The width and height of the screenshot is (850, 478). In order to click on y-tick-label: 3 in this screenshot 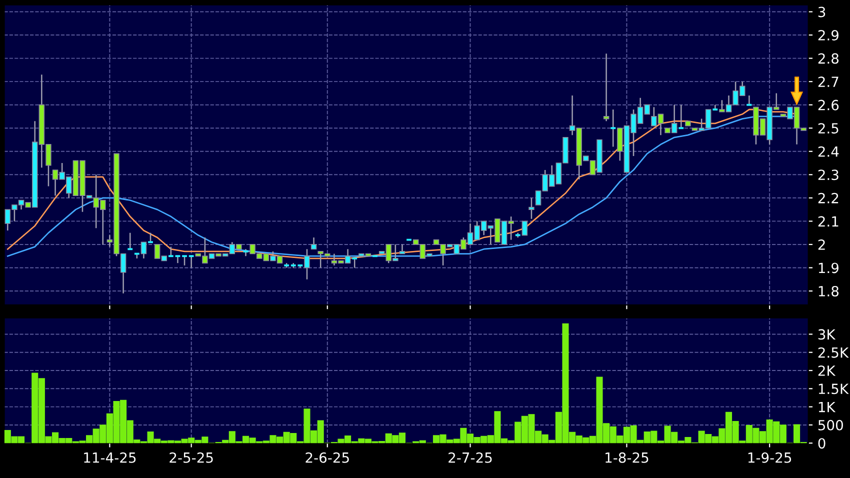, I will do `click(822, 12)`.